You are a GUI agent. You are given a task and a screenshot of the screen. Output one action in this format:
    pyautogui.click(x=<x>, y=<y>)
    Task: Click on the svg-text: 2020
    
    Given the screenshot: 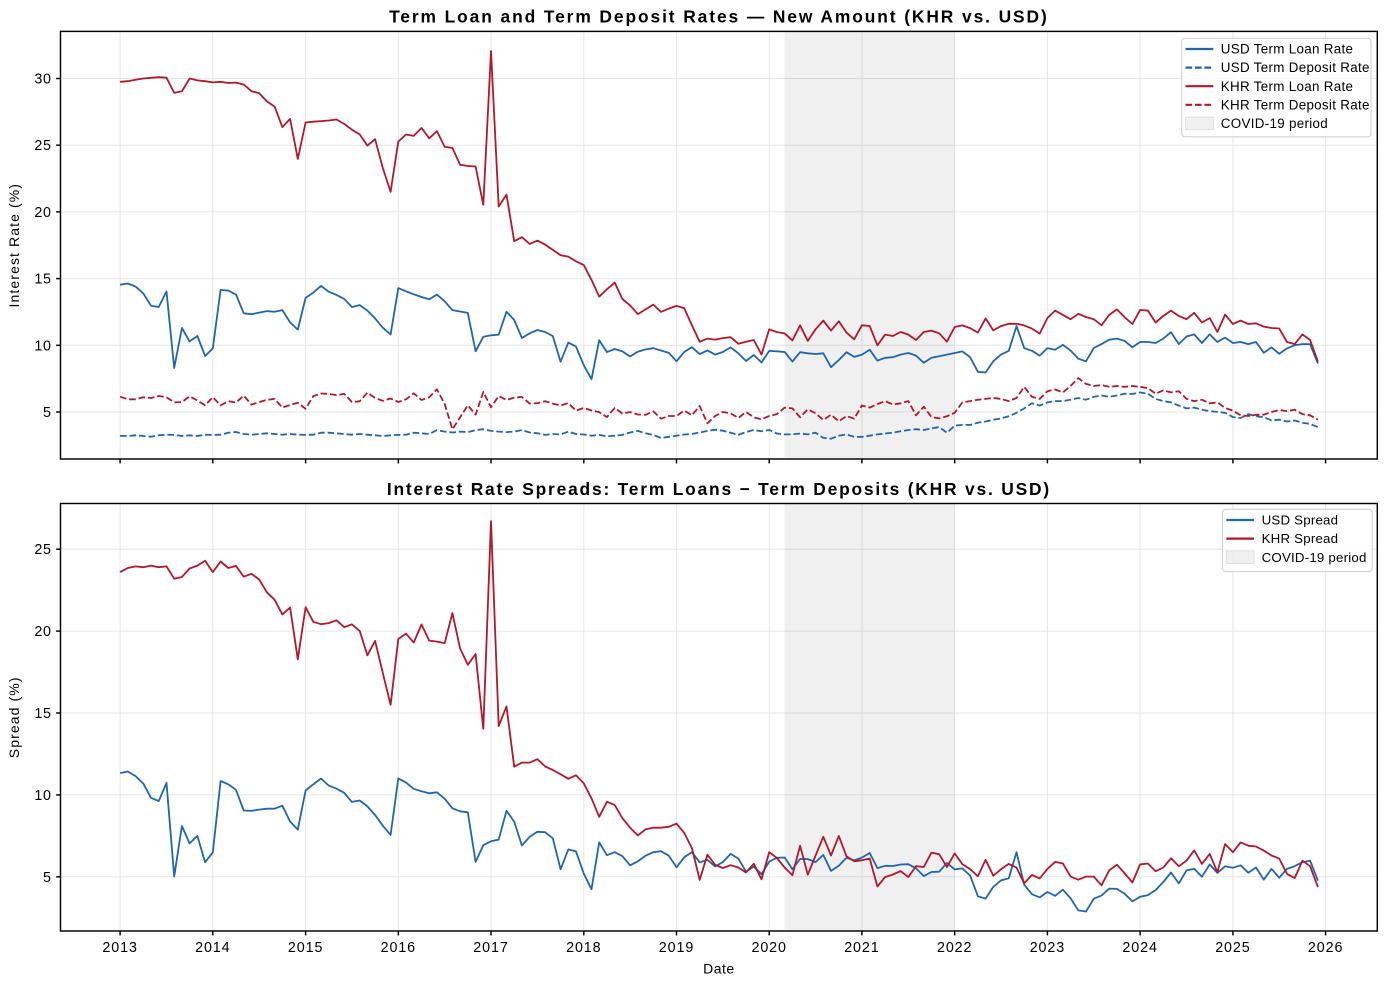 What is the action you would take?
    pyautogui.click(x=768, y=948)
    